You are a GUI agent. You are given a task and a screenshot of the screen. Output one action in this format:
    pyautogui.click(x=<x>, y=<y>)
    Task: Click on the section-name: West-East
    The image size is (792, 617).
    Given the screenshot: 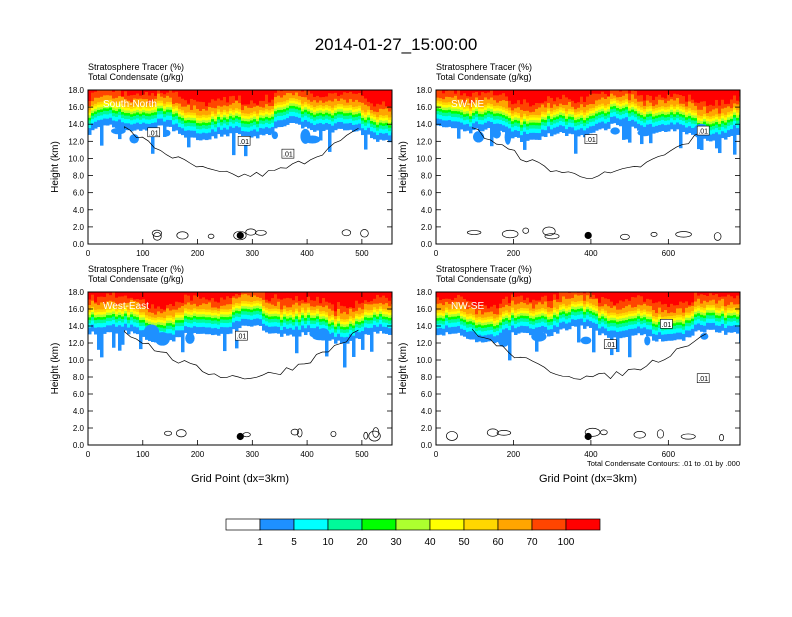 What is the action you would take?
    pyautogui.click(x=126, y=306)
    